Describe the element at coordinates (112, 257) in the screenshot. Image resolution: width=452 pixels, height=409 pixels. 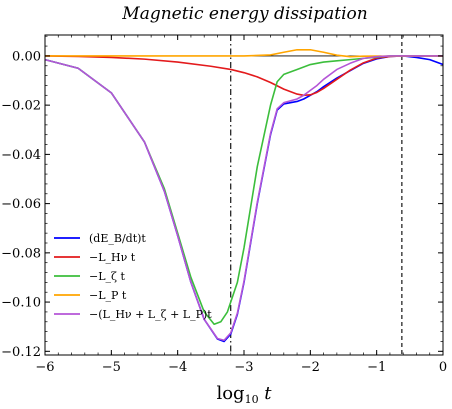
I see `legend-label: −L_Hν t` at that location.